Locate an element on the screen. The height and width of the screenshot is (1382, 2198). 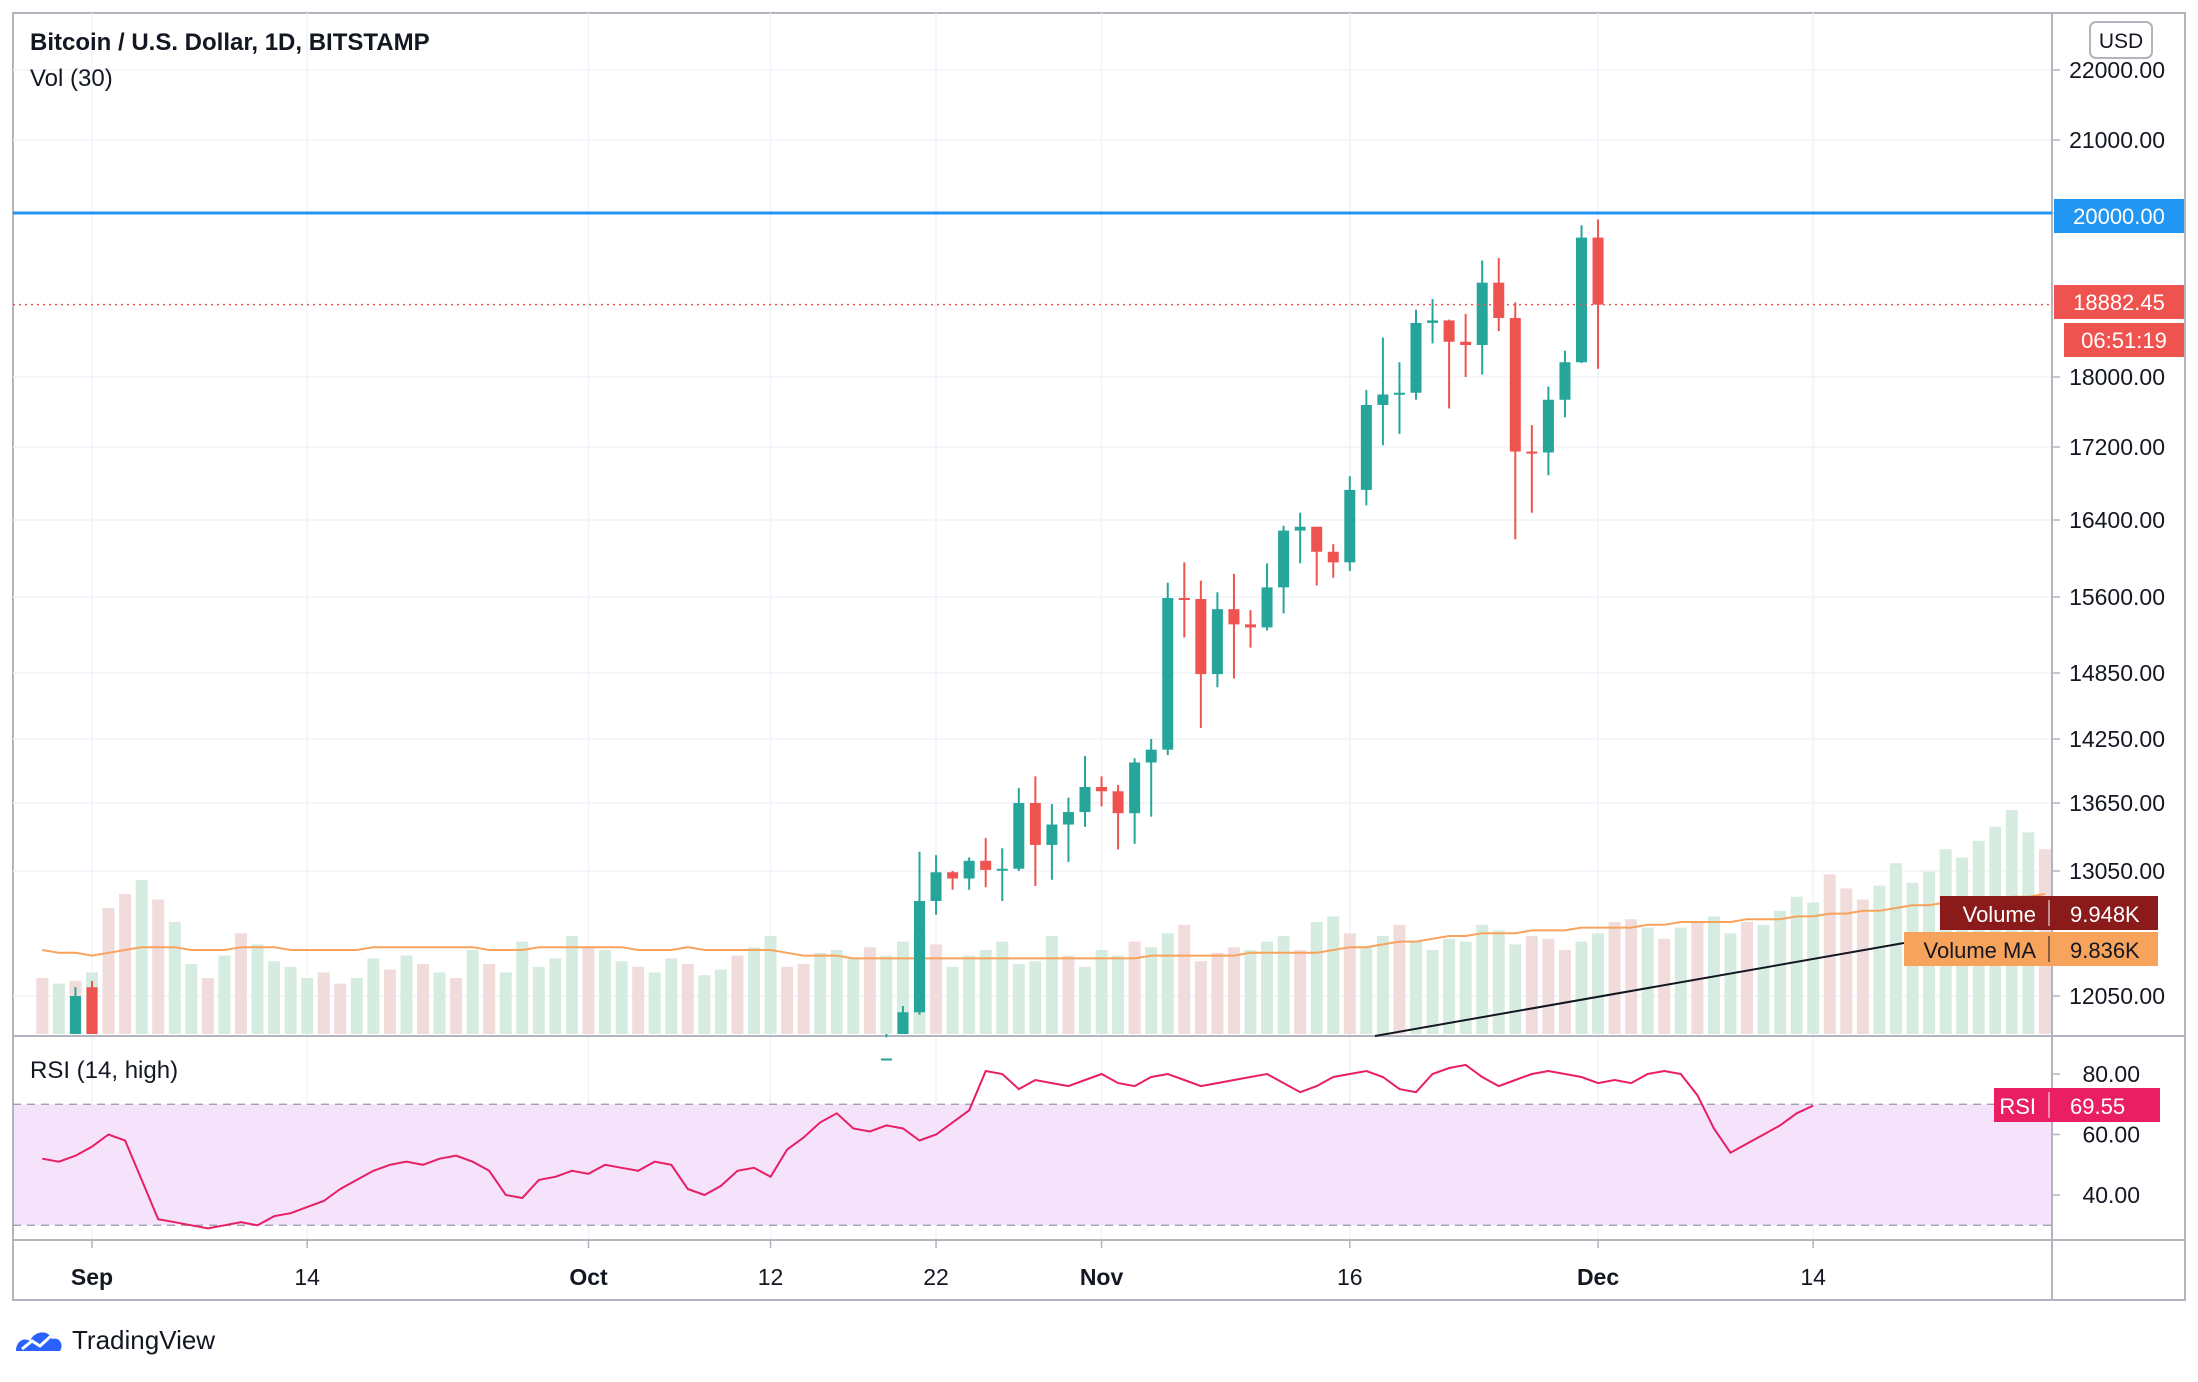
time-axis-label: Dec is located at coordinates (1598, 1277).